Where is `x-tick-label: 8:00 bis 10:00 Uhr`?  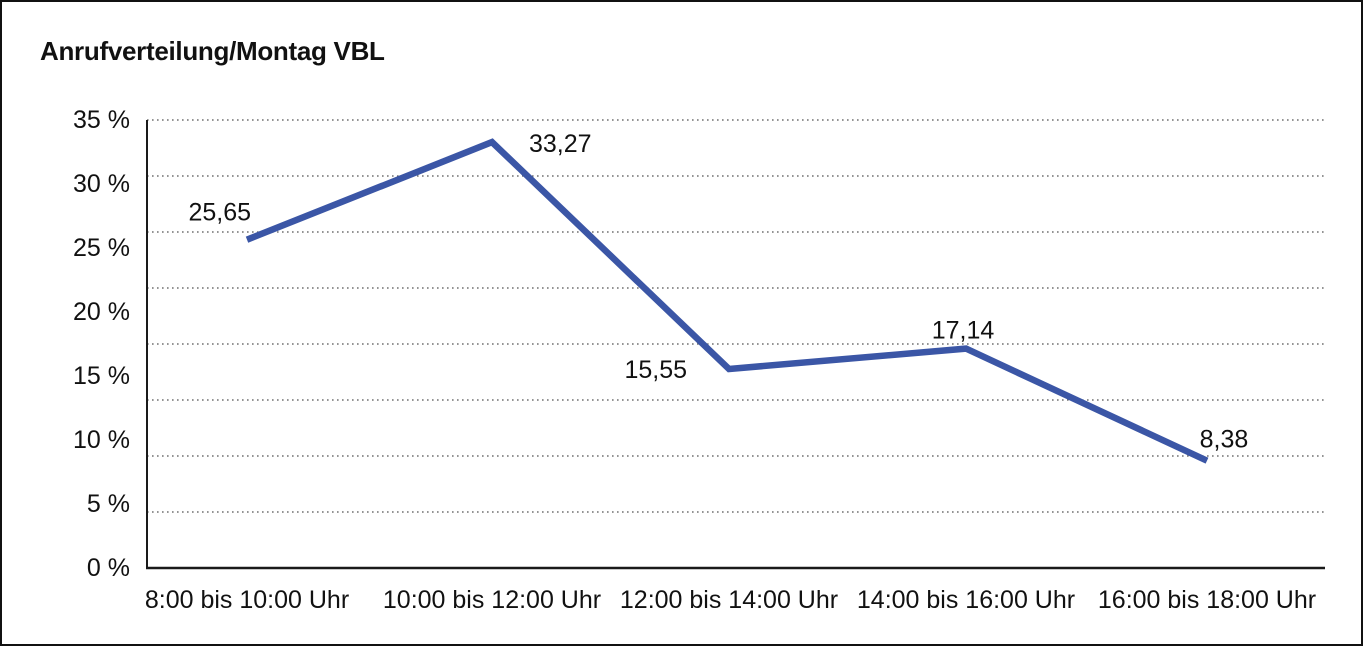 x-tick-label: 8:00 bis 10:00 Uhr is located at coordinates (247, 600).